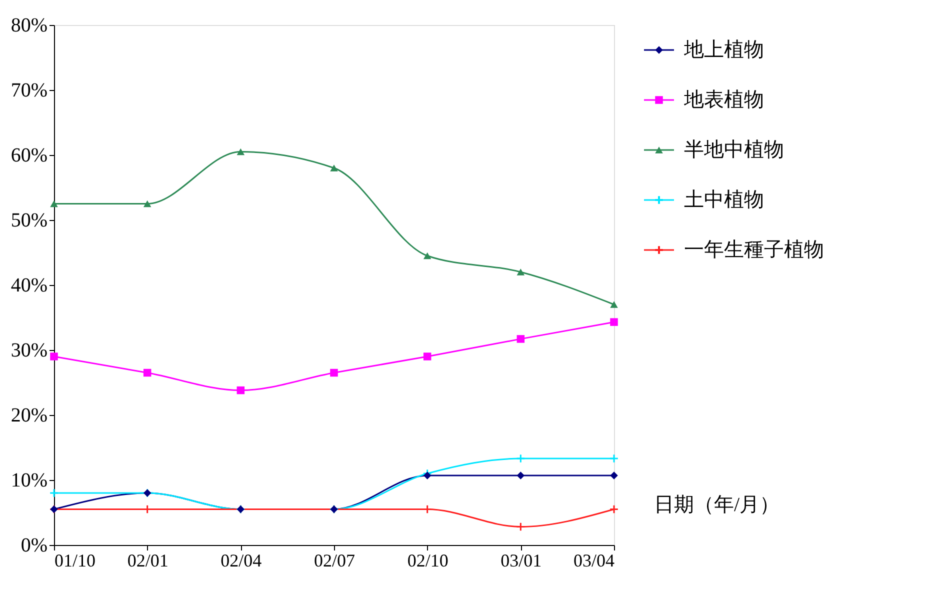  Describe the element at coordinates (29, 351) in the screenshot. I see `y-tick-label: 30%` at that location.